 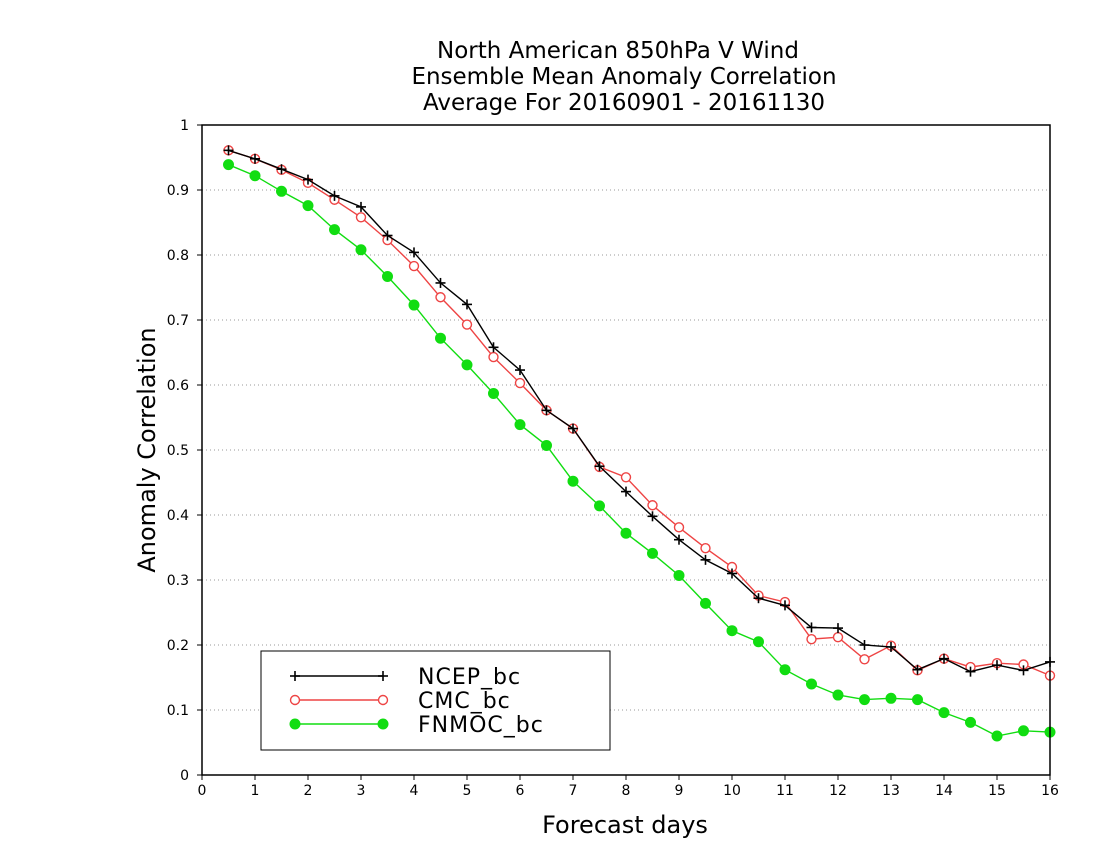 I want to click on y-axis-ticks: 0 0.1 0.2 0.3 0.4 0.5 0.6 0.7 0.8 0.9 1, so click(x=184, y=451).